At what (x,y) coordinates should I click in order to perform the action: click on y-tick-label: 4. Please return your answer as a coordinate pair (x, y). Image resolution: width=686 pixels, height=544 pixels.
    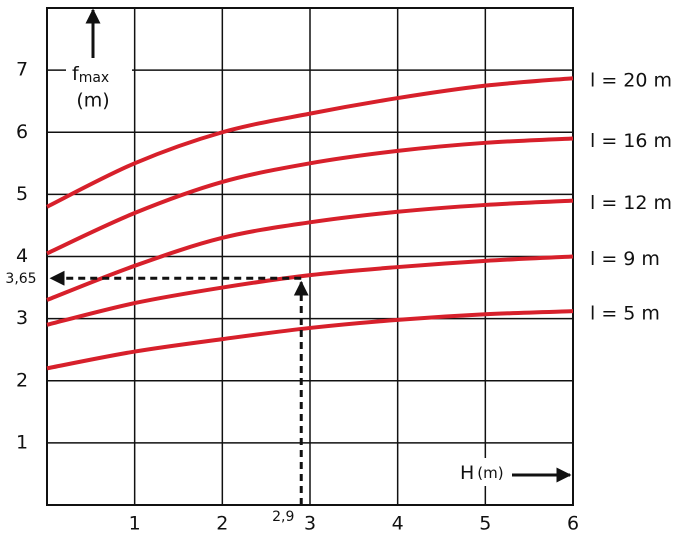
    Looking at the image, I should click on (22, 256).